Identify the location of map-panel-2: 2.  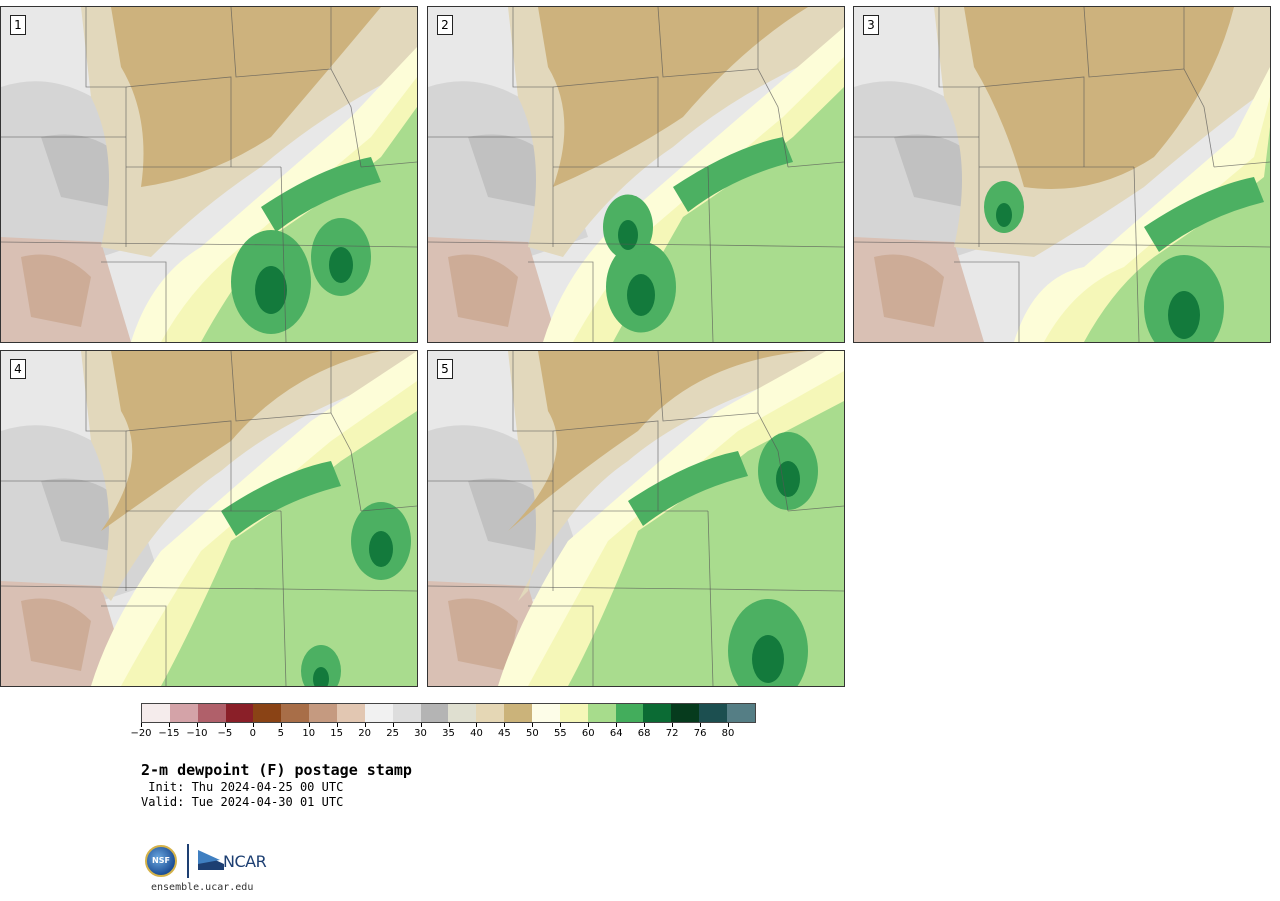
(636, 174).